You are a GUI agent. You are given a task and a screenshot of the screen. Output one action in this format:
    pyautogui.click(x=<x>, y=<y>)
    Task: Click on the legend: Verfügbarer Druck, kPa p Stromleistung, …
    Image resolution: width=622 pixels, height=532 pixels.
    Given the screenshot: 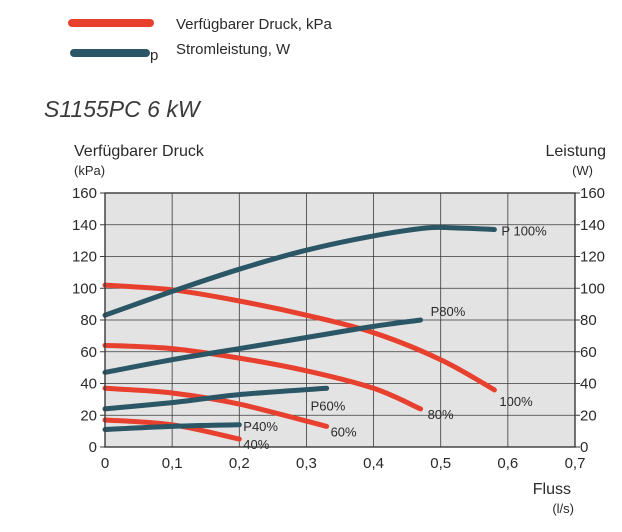 What is the action you would take?
    pyautogui.click(x=200, y=40)
    